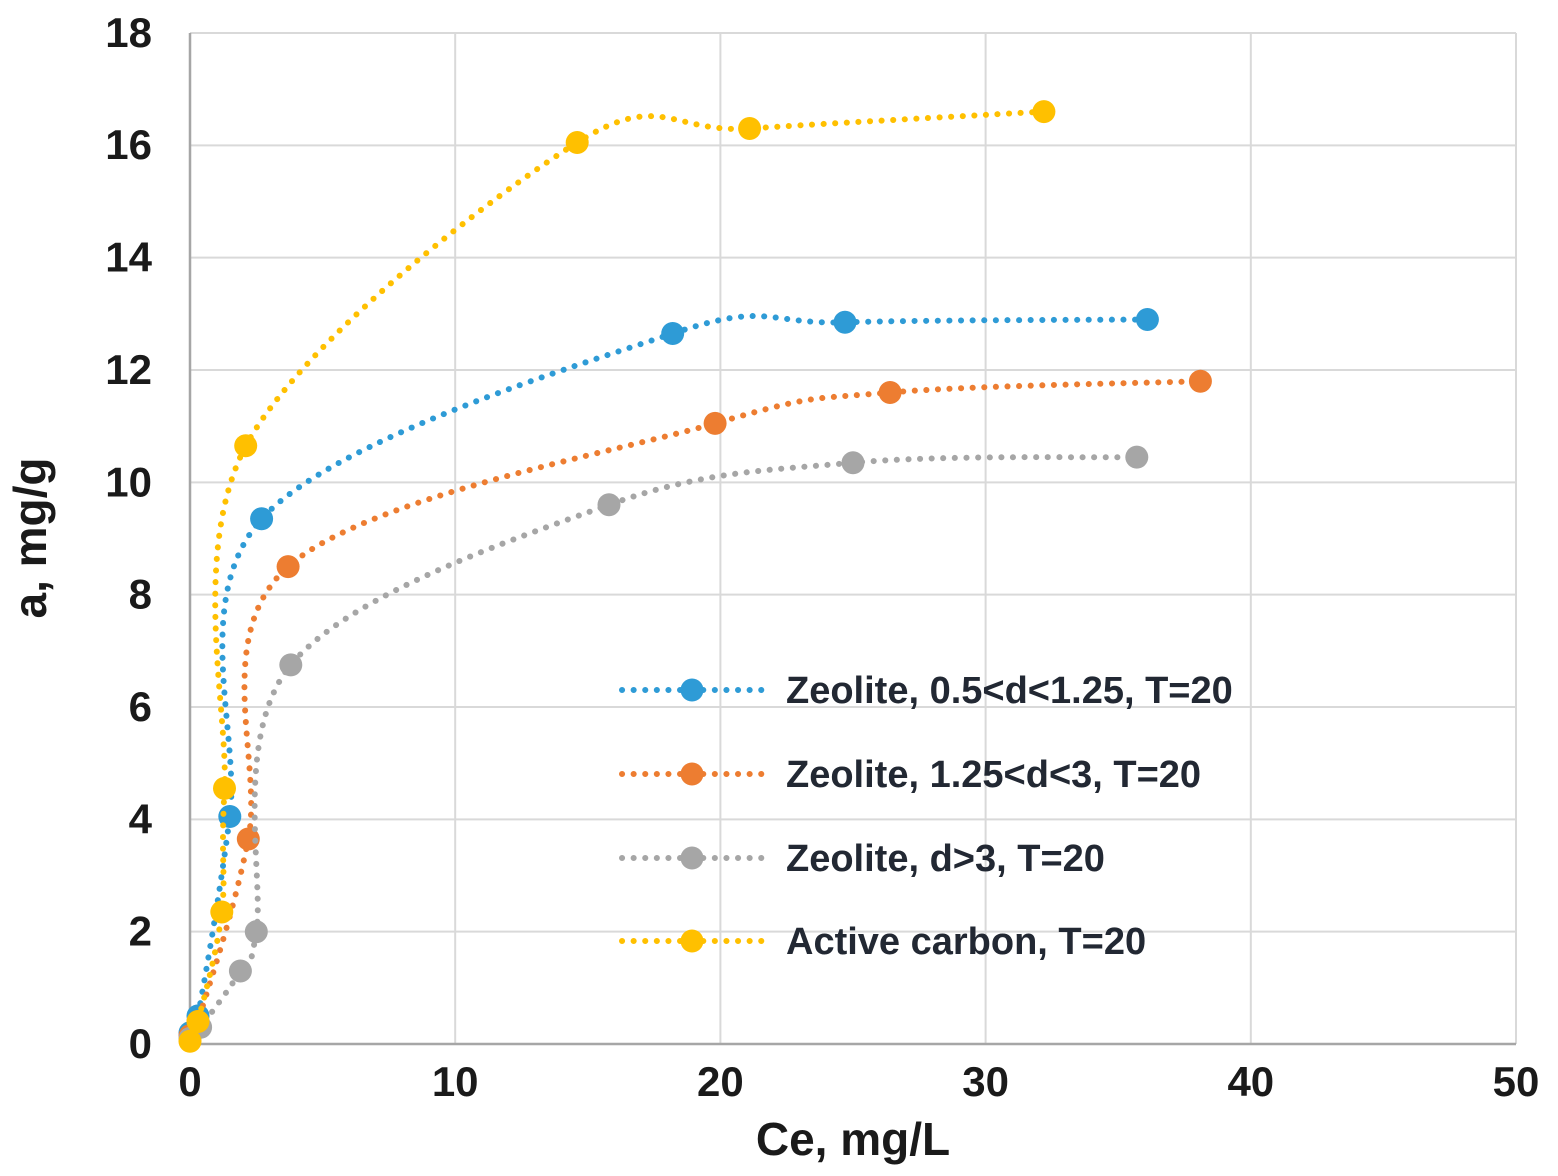 The image size is (1558, 1176). I want to click on y-tick-label: 18, so click(128, 32).